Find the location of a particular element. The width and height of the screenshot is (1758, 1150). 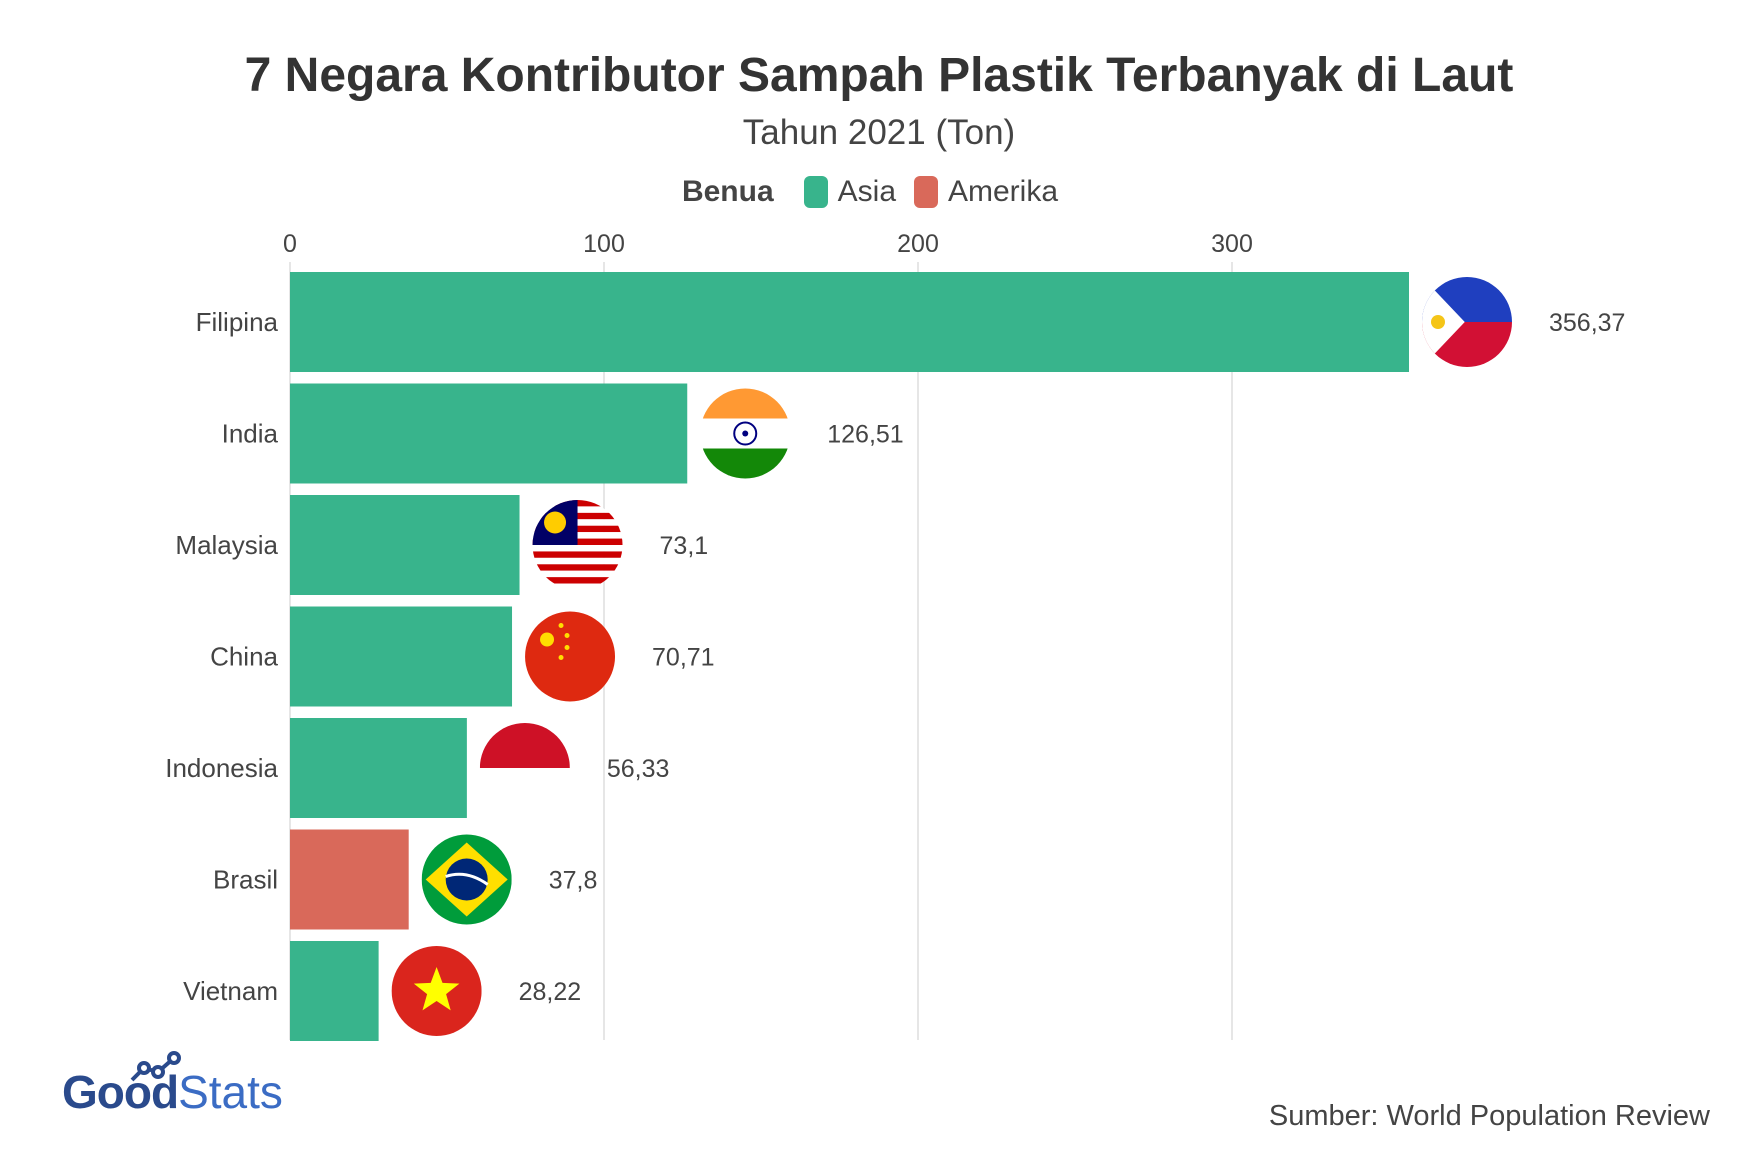

indonesia-flag-icon is located at coordinates (524, 768).